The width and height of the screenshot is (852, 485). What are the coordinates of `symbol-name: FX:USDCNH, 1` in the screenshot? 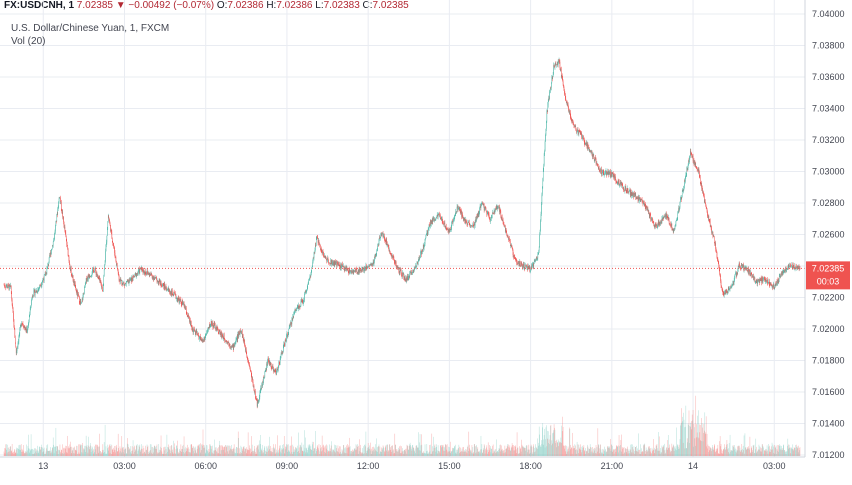 It's located at (39, 5).